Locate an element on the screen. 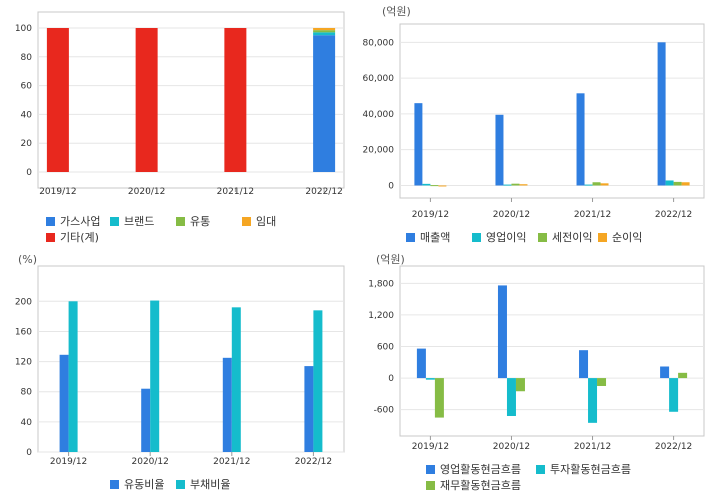 This screenshot has height=496, width=720. legend-label: 유통 is located at coordinates (200, 221).